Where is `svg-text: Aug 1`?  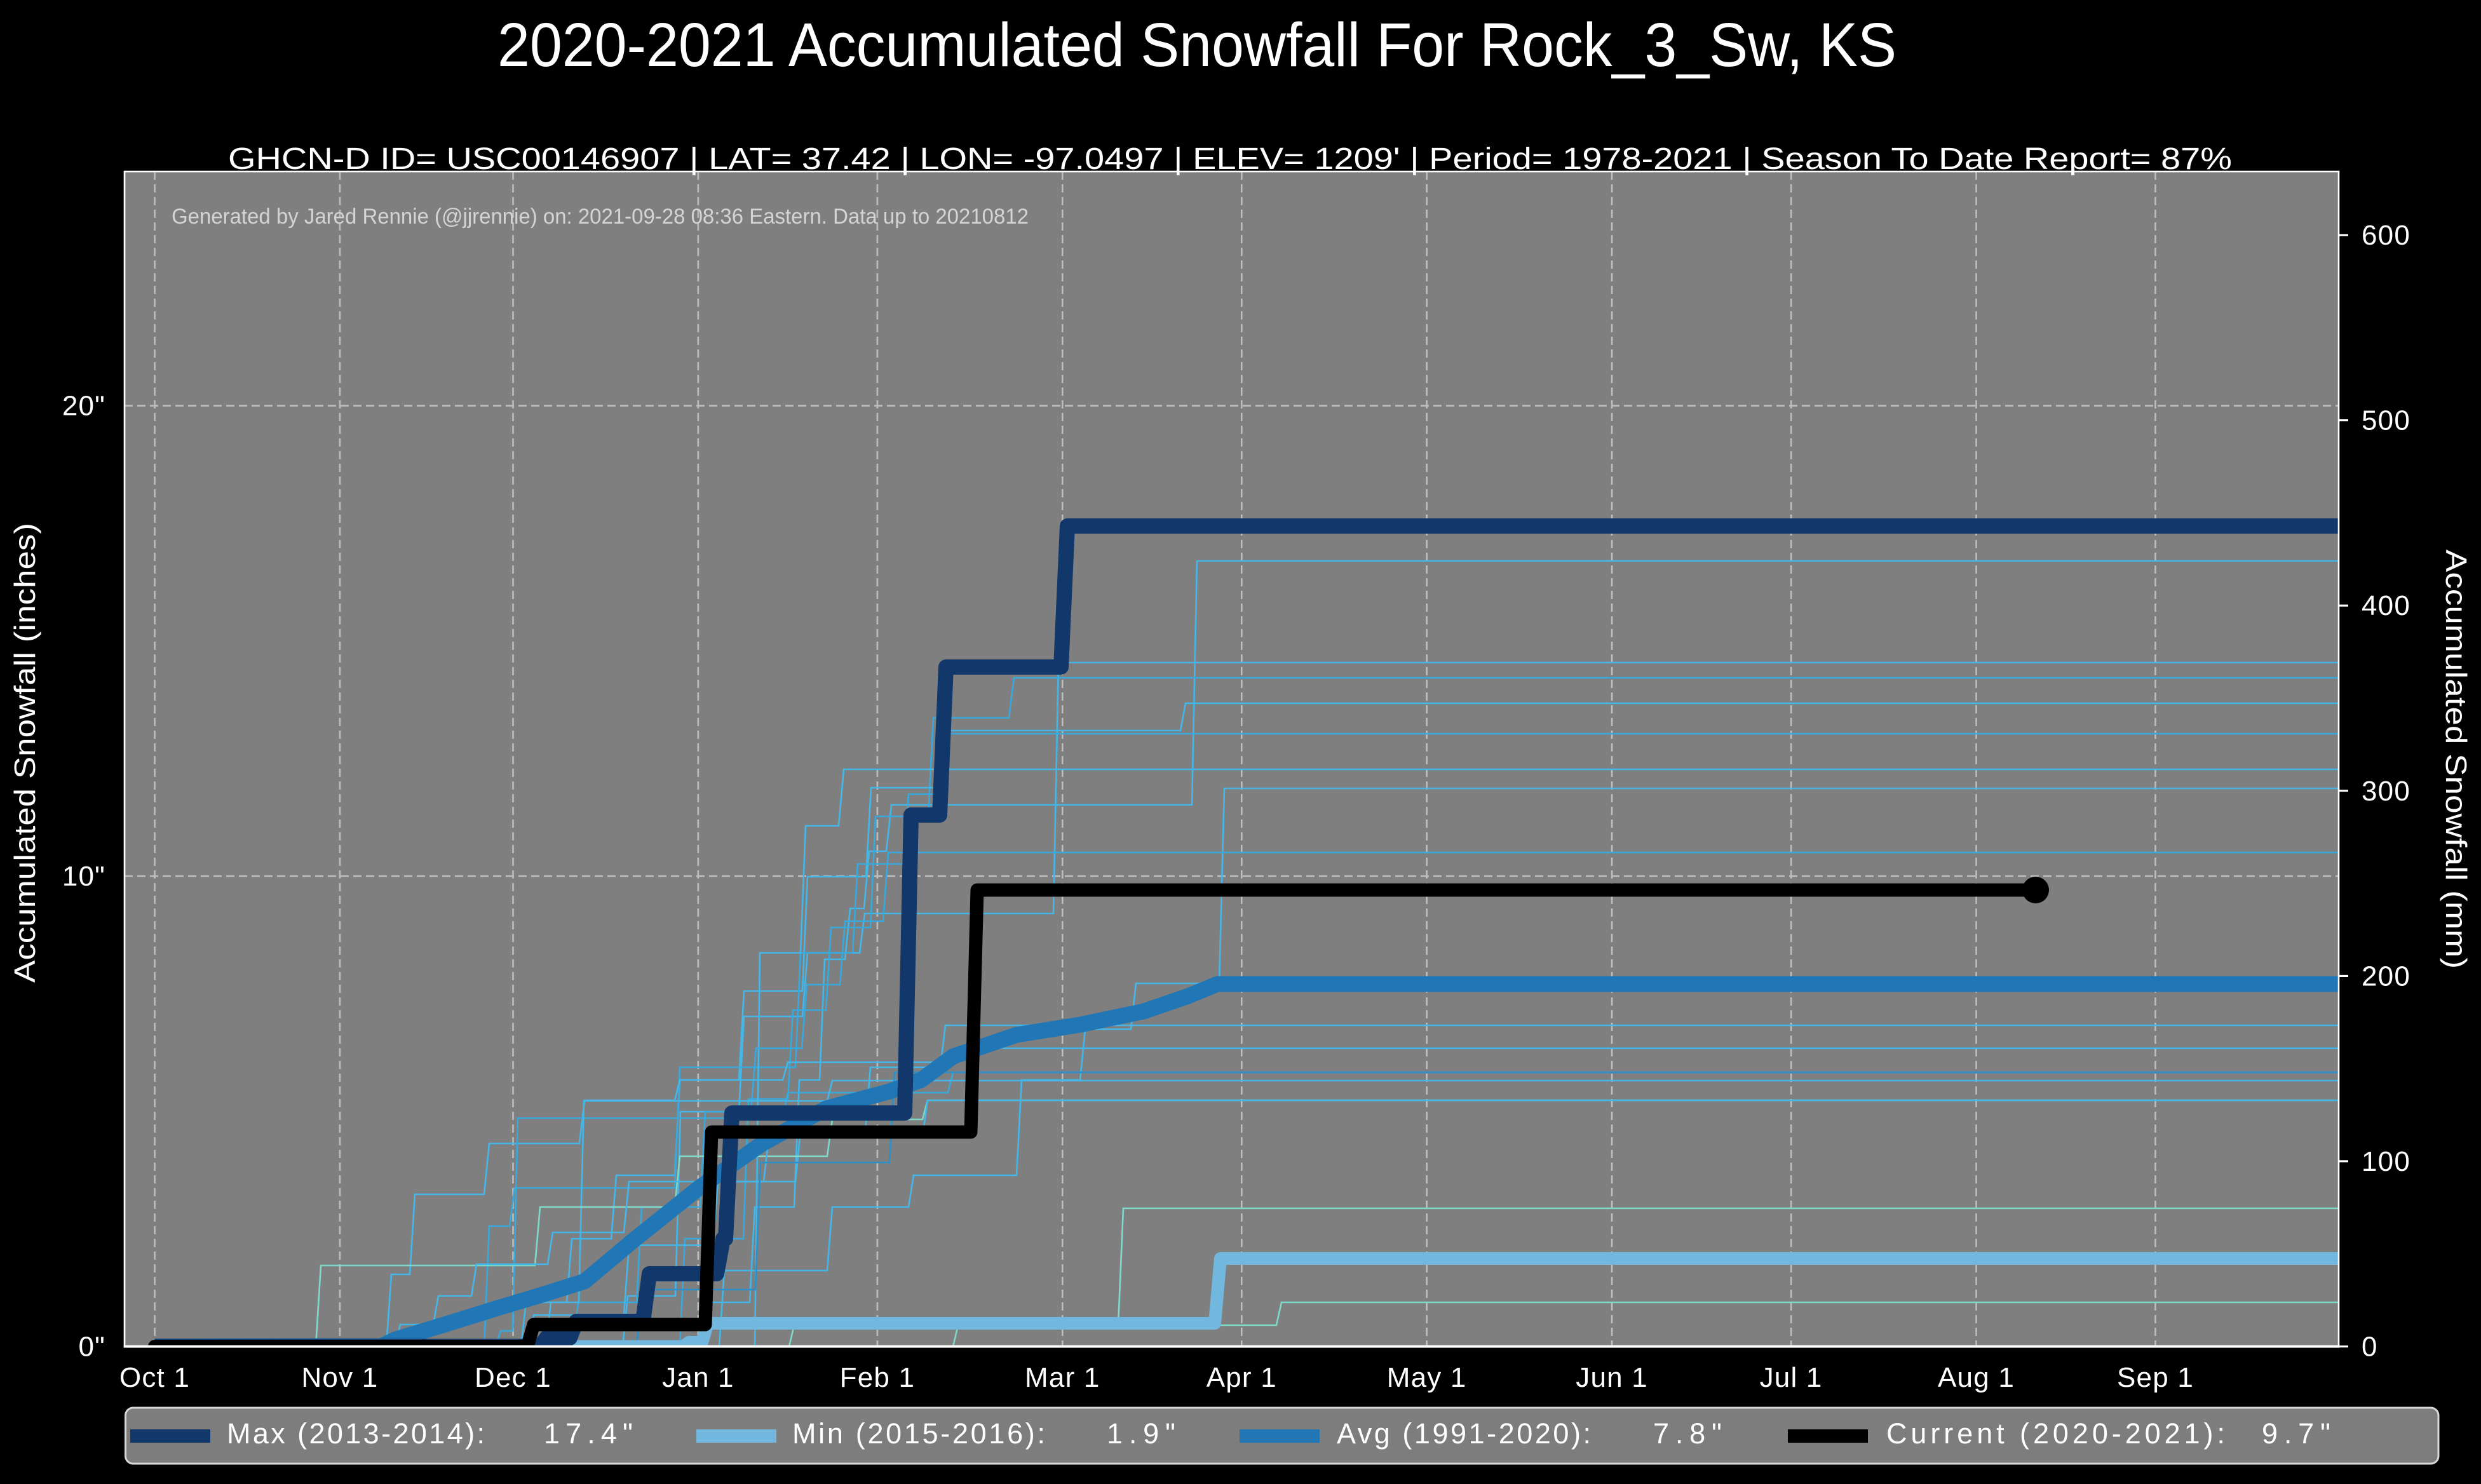
svg-text: Aug 1 is located at coordinates (1977, 1378).